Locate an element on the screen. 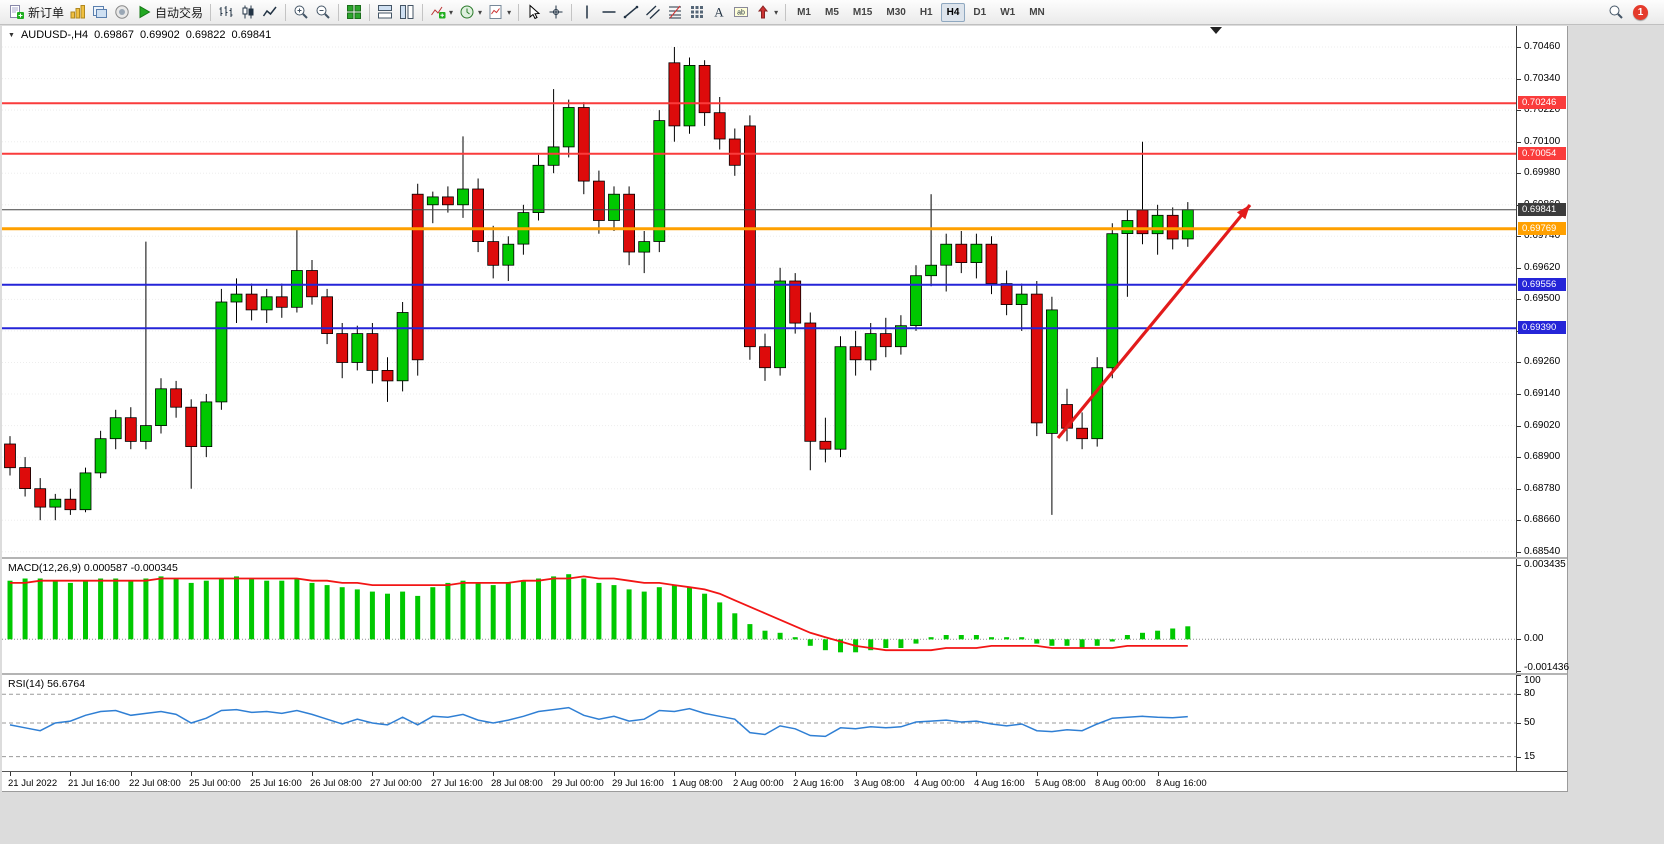 This screenshot has height=844, width=1664. chart-menu-icon: ▼ is located at coordinates (11, 35).